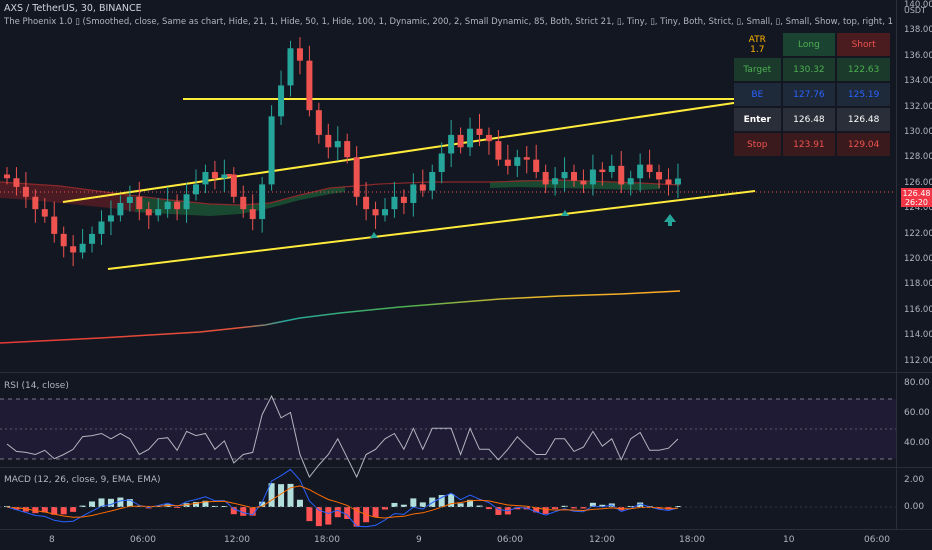 Image resolution: width=932 pixels, height=550 pixels. Describe the element at coordinates (73, 8) in the screenshot. I see `symbol-title: AXS / TetherUS, 30, BINANCE` at that location.